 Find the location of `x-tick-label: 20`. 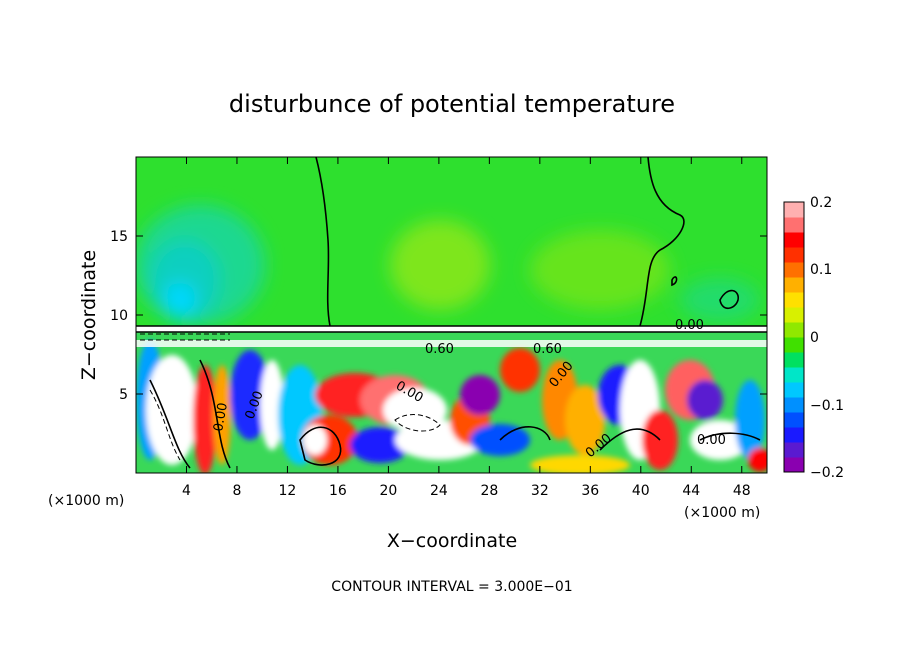

x-tick-label: 20 is located at coordinates (388, 491).